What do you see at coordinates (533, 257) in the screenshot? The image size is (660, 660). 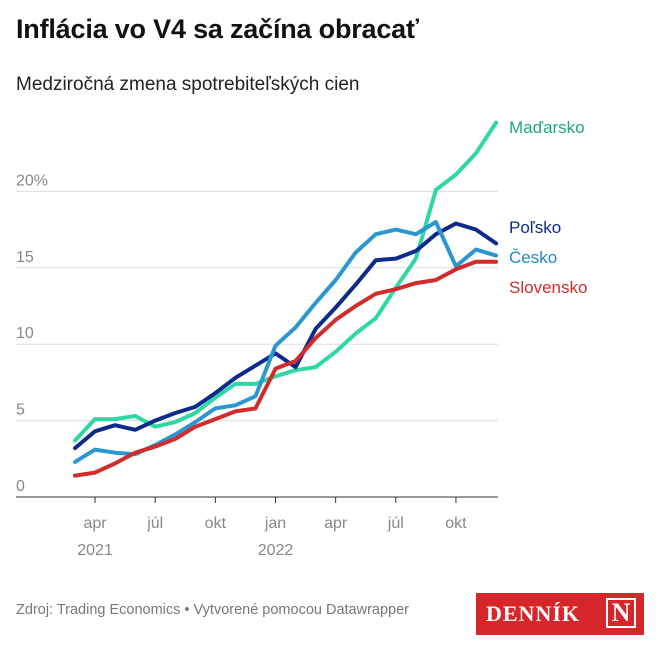 I see `series-label: Česko` at bounding box center [533, 257].